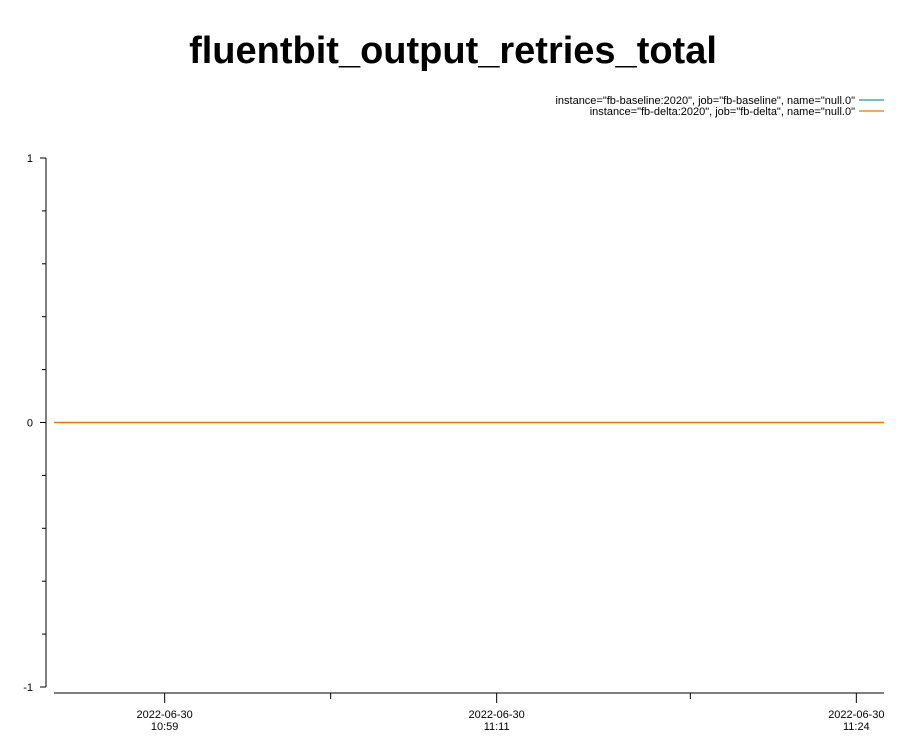  What do you see at coordinates (30, 424) in the screenshot?
I see `y-tick-label: 0` at bounding box center [30, 424].